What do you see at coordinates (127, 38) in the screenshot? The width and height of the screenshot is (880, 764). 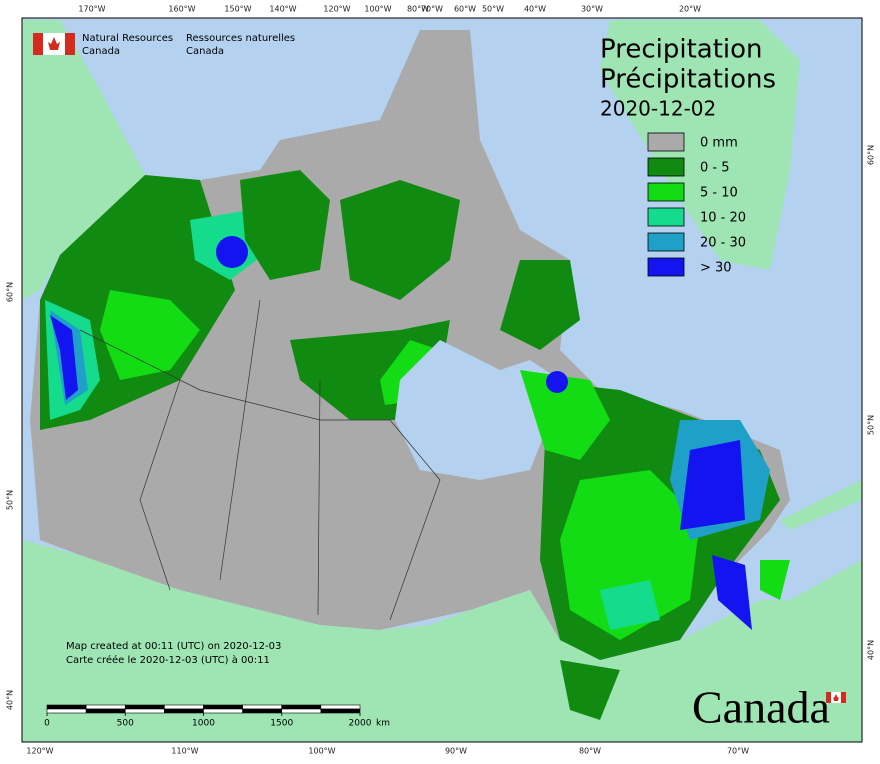 I see `org-en: Natural Resources` at bounding box center [127, 38].